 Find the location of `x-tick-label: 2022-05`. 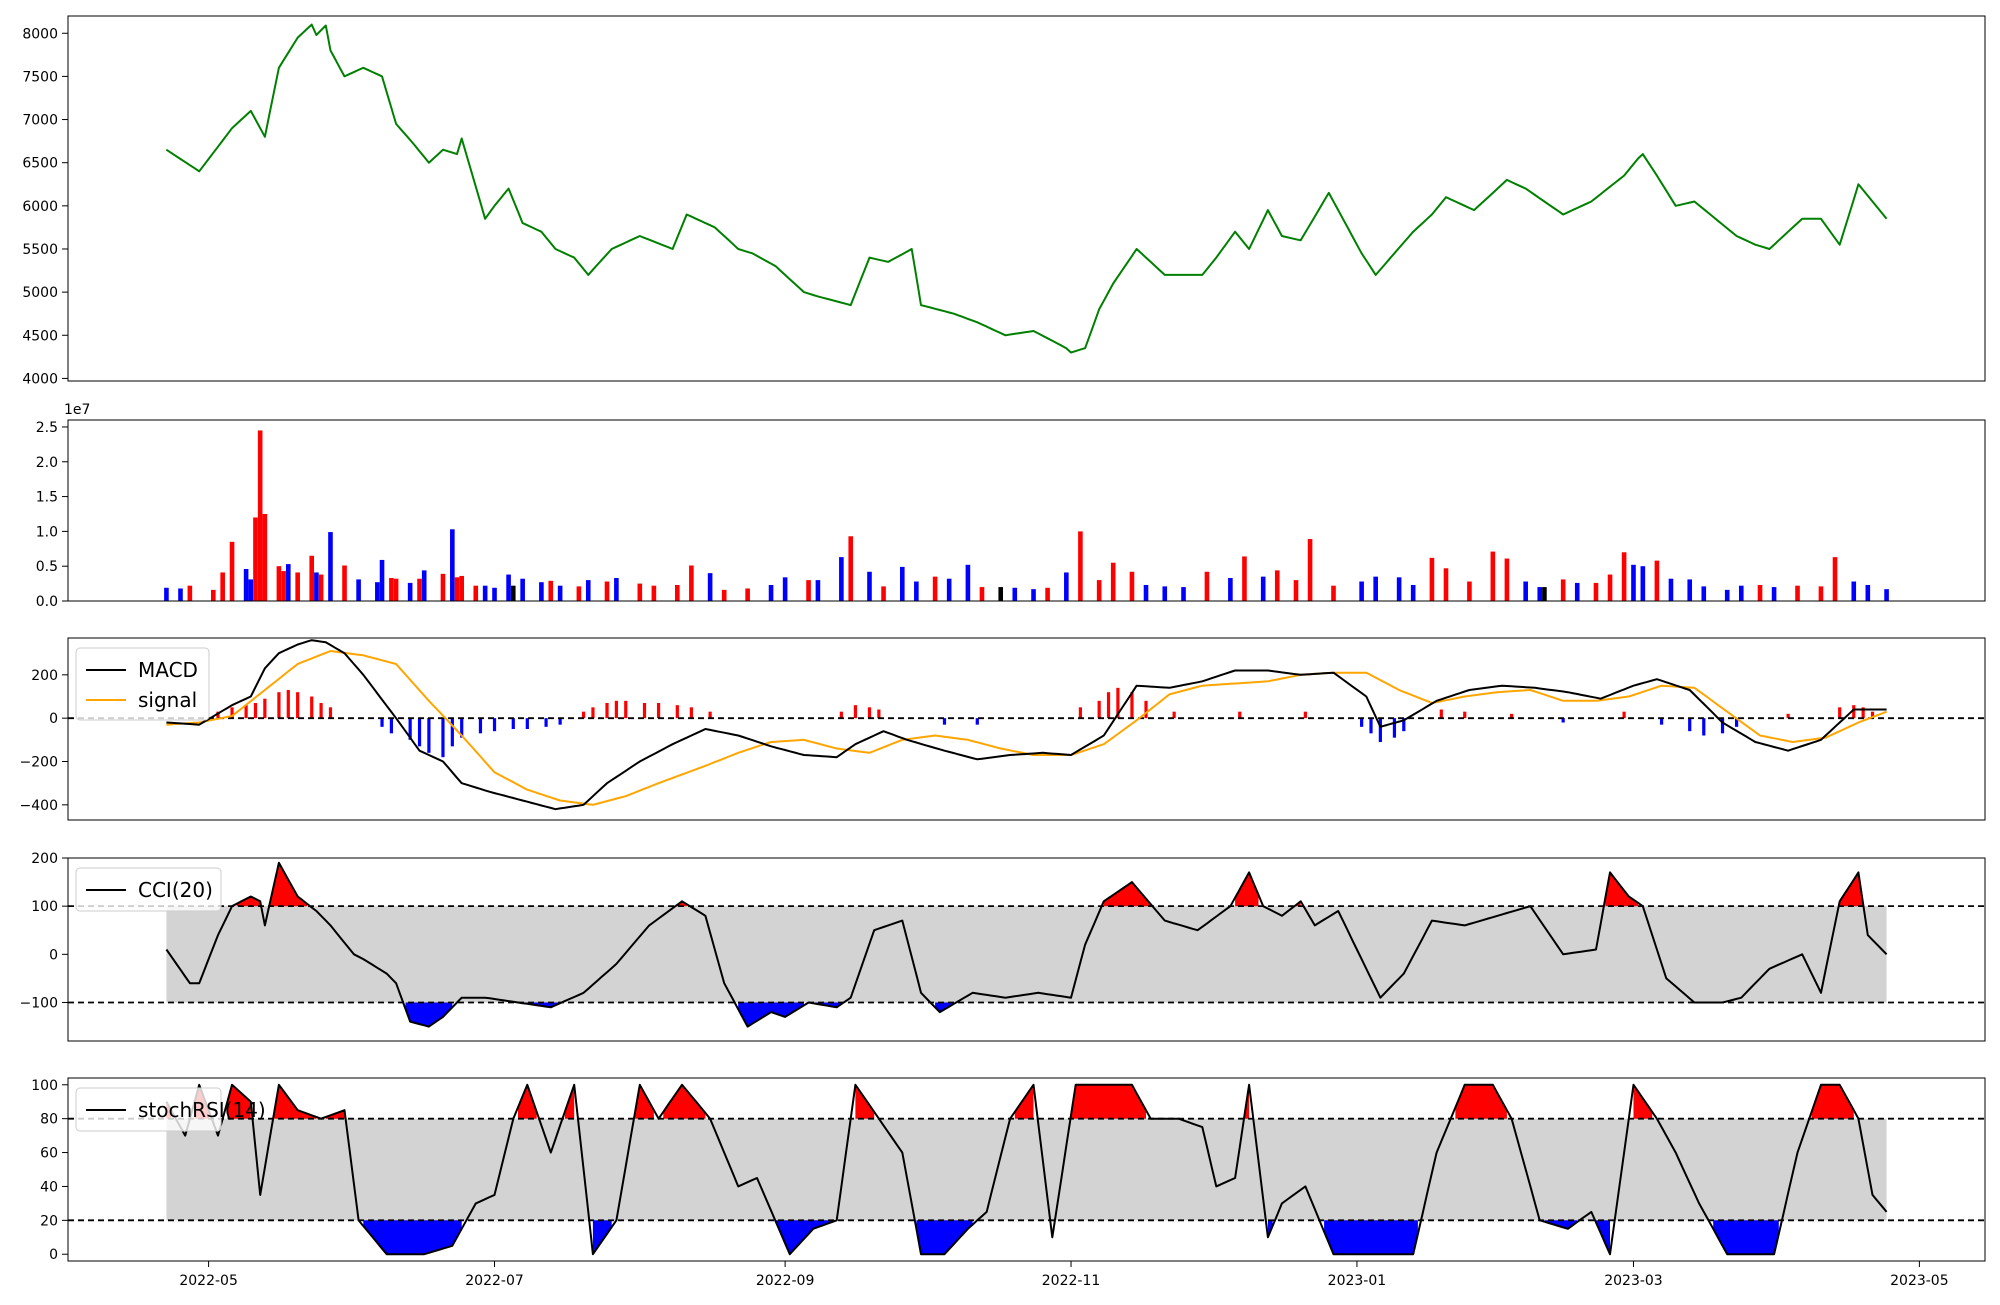

x-tick-label: 2022-05 is located at coordinates (208, 1281).